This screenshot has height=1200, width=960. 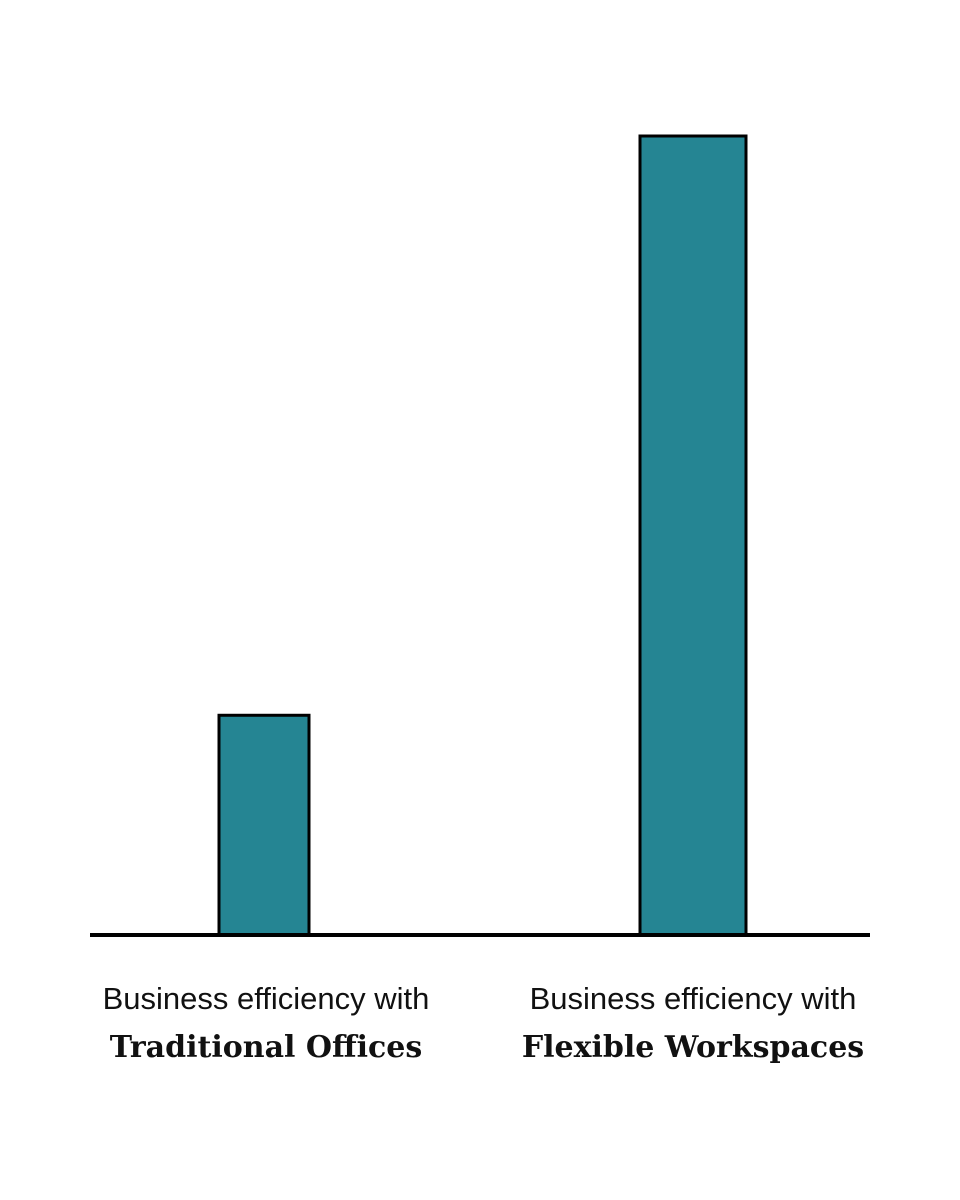 I want to click on bar-traditional-offices, so click(x=264, y=825).